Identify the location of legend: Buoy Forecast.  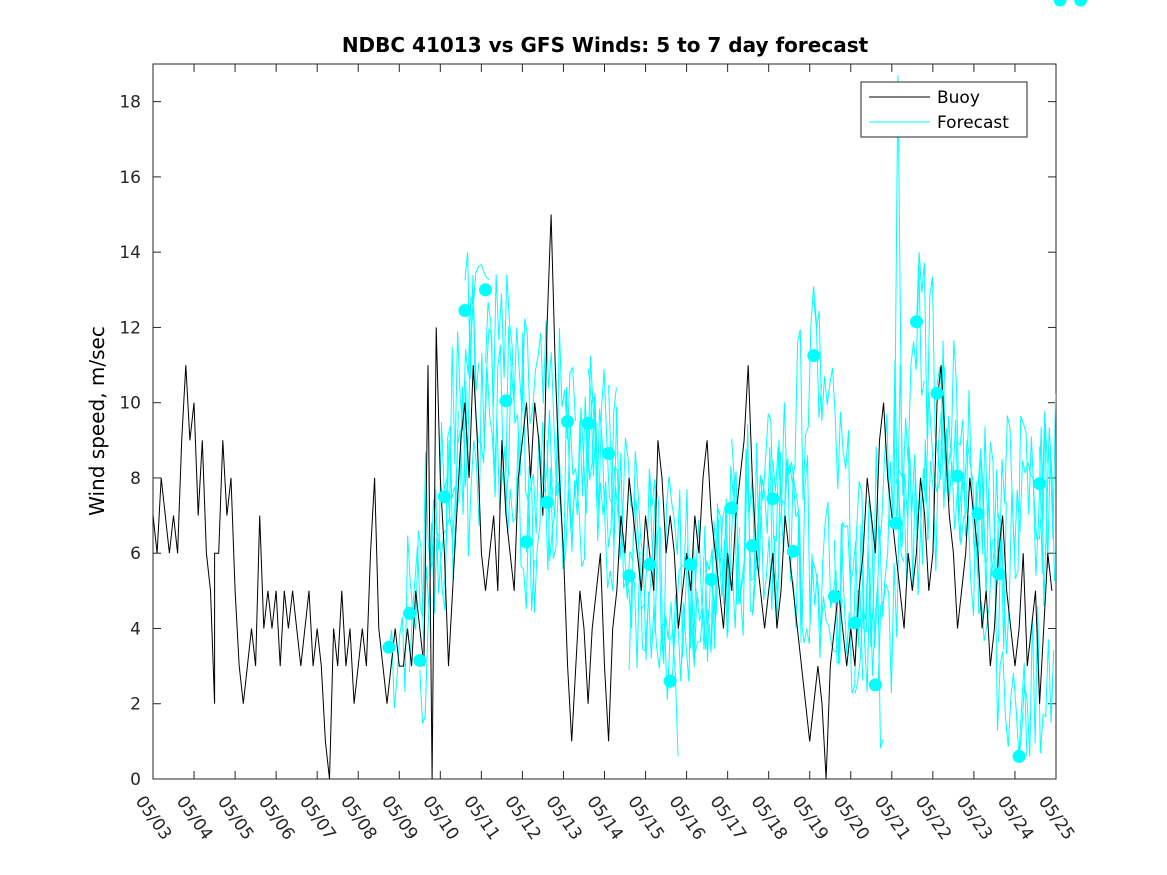
(944, 109).